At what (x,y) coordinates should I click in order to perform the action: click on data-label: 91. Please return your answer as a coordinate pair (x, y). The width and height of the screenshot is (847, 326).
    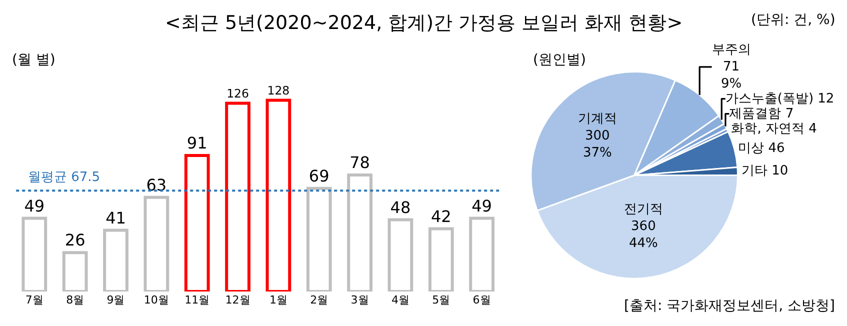
    Looking at the image, I should click on (197, 143).